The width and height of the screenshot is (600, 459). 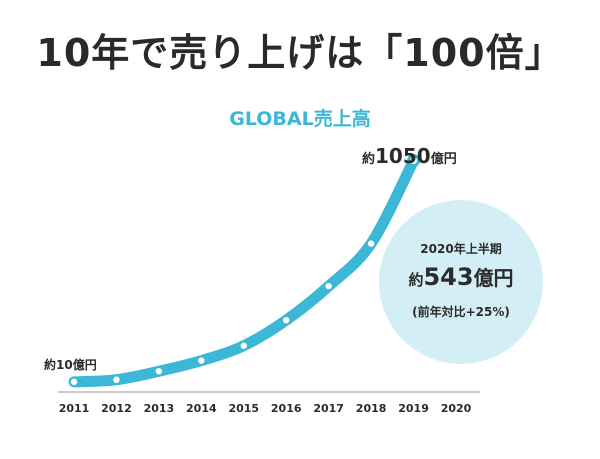 What do you see at coordinates (461, 249) in the screenshot?
I see `highlight-period: 2020年上半期` at bounding box center [461, 249].